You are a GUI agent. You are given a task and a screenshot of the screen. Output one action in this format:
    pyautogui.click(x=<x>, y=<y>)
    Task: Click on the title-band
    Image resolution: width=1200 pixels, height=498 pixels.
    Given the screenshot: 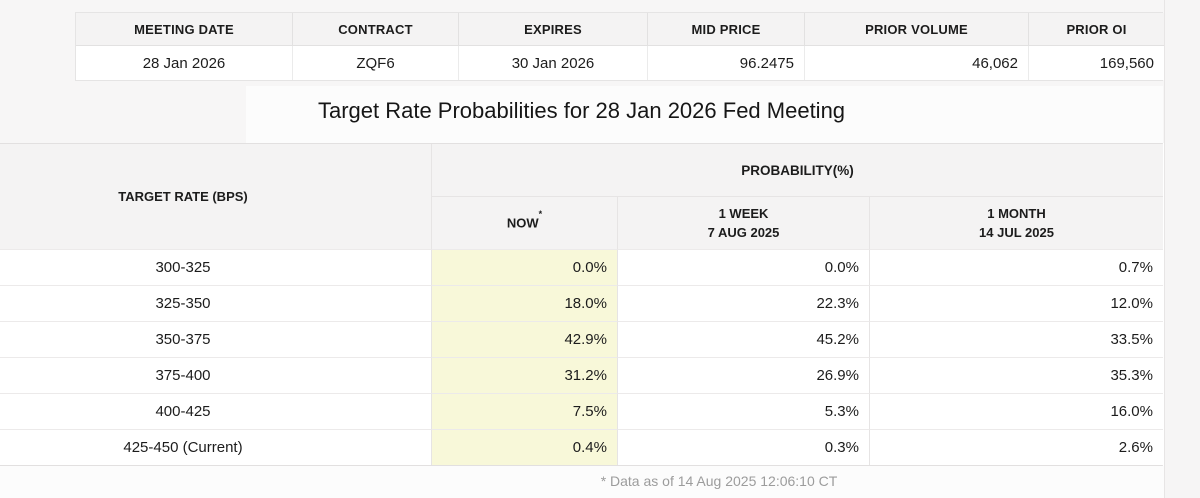 What is the action you would take?
    pyautogui.click(x=704, y=114)
    